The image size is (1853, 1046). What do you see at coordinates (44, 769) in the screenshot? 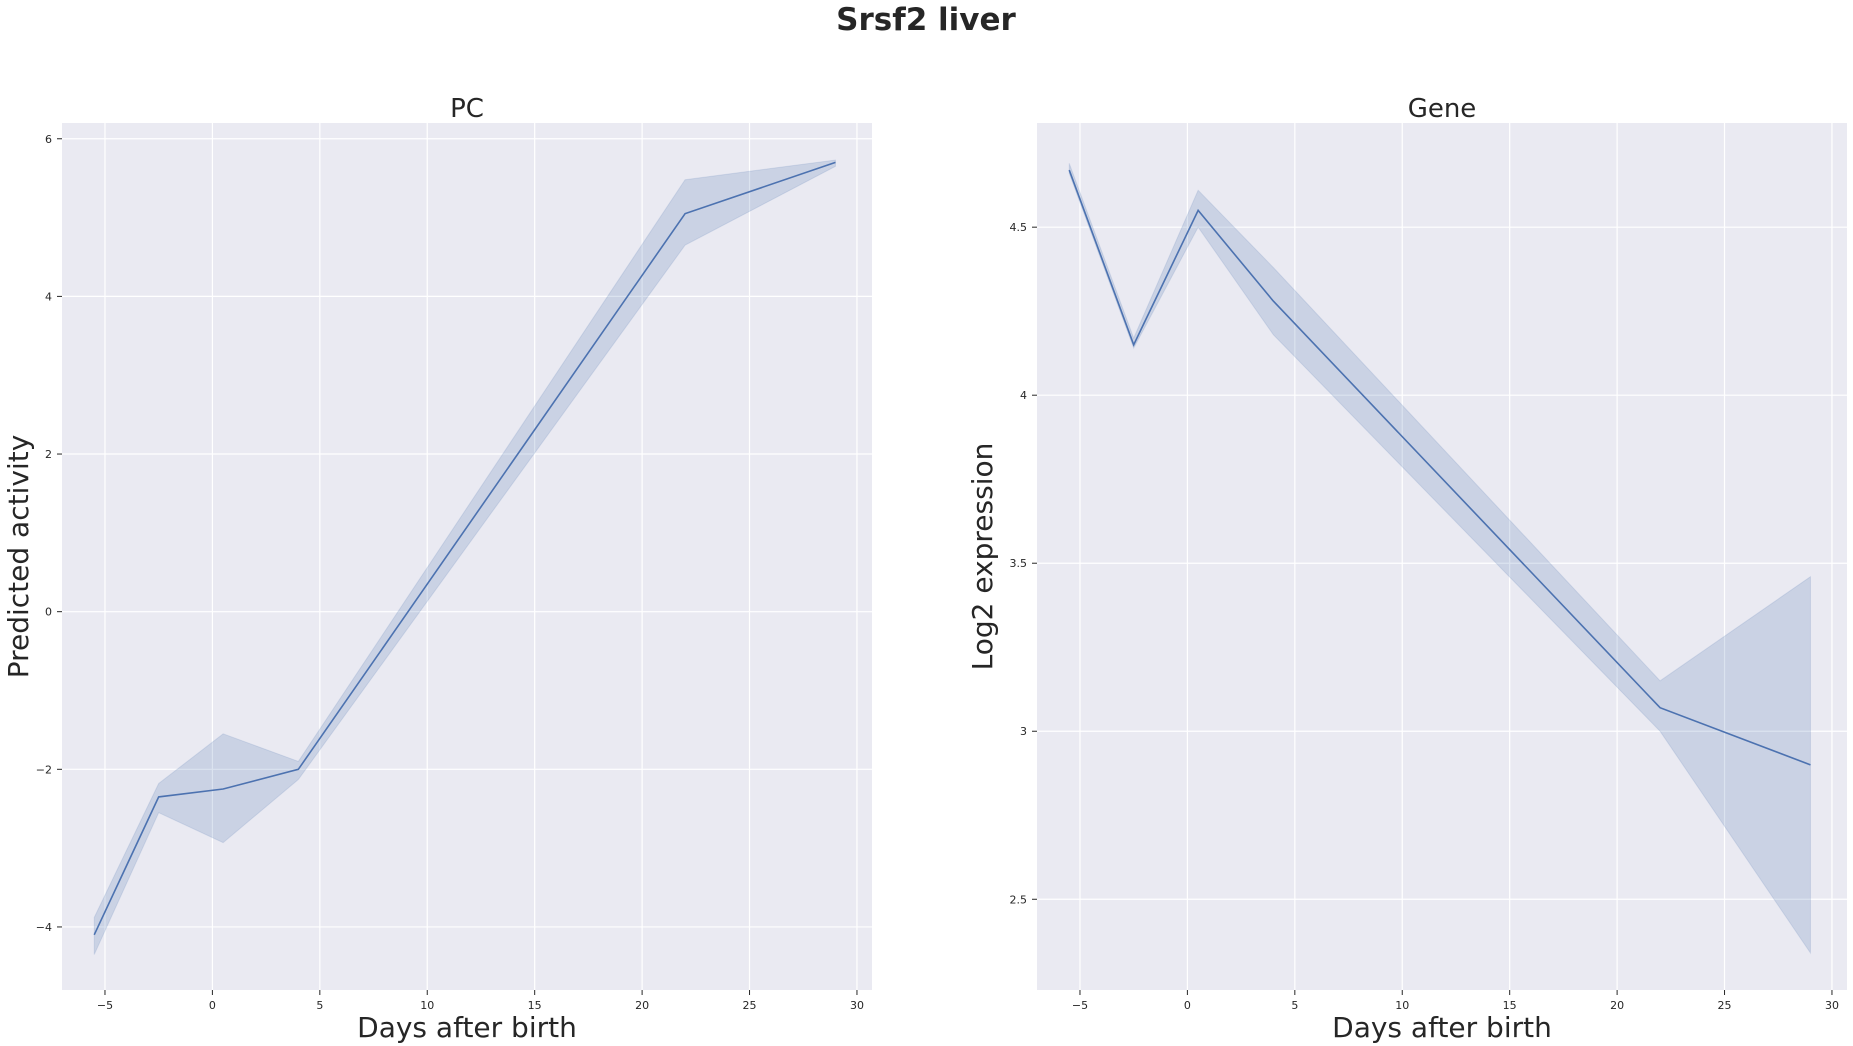
I see `y-tick-label: −2` at bounding box center [44, 769].